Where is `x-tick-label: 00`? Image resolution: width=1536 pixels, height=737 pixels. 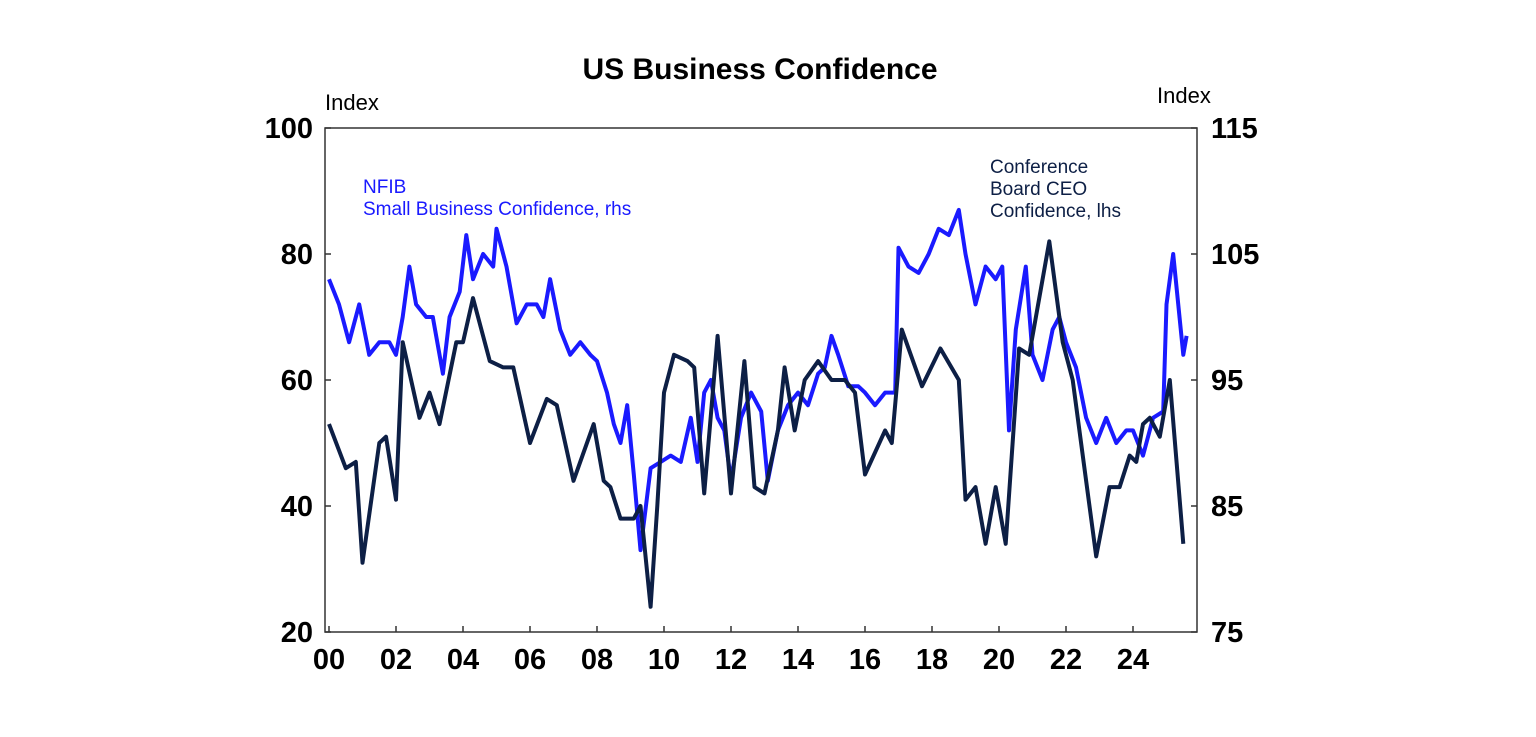
x-tick-label: 00 is located at coordinates (329, 660).